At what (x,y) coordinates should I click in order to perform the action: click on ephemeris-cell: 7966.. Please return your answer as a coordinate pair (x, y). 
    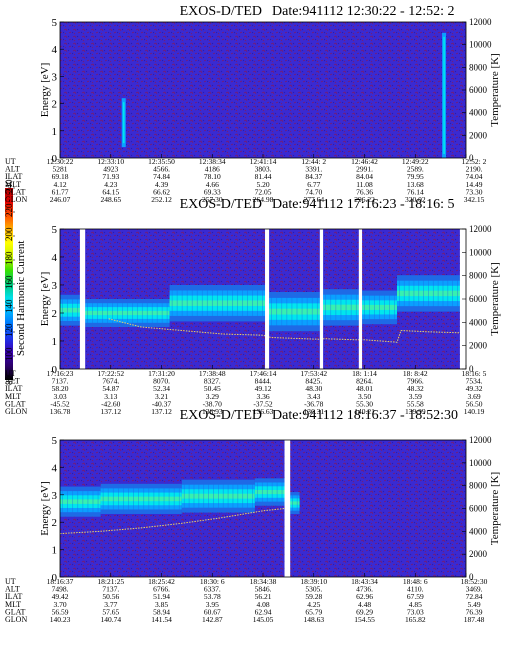
    Looking at the image, I should click on (415, 381).